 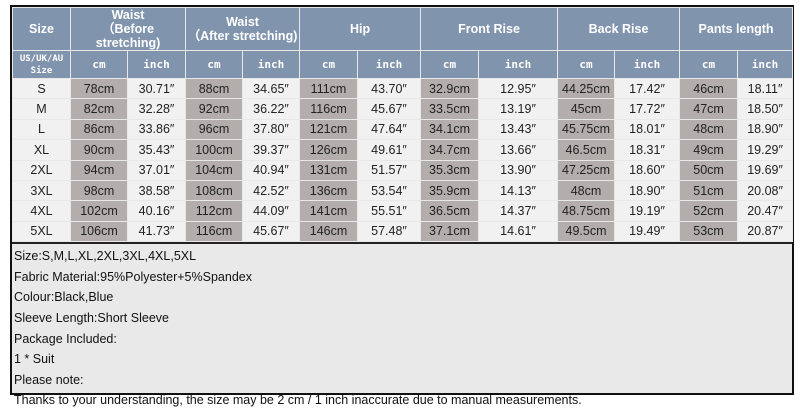 I want to click on inch-cell: 18.11″, so click(x=765, y=88).